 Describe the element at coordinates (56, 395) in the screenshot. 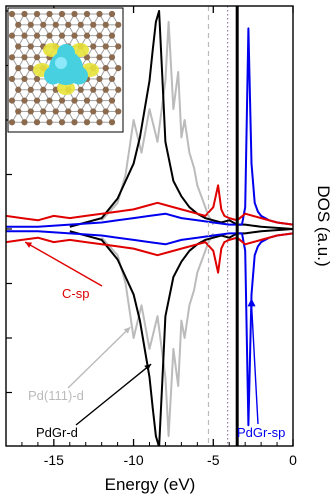

I see `pd-111-d-label: Pd(111)-d` at that location.